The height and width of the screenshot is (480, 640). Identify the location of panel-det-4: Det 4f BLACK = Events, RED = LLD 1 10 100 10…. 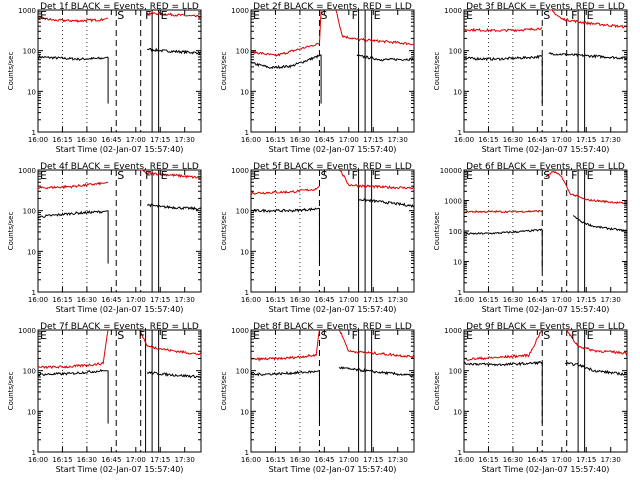
(104, 238).